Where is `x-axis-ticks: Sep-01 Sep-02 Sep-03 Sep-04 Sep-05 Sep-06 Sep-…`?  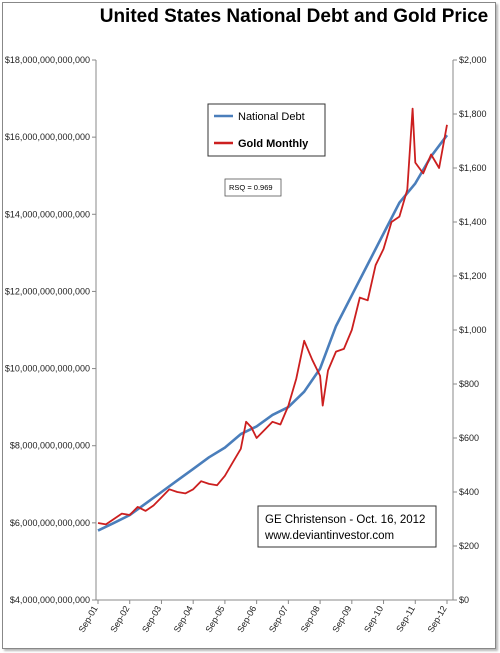 x-axis-ticks: Sep-01 Sep-02 Sep-03 Sep-04 Sep-05 Sep-06 Sep-… is located at coordinates (263, 617).